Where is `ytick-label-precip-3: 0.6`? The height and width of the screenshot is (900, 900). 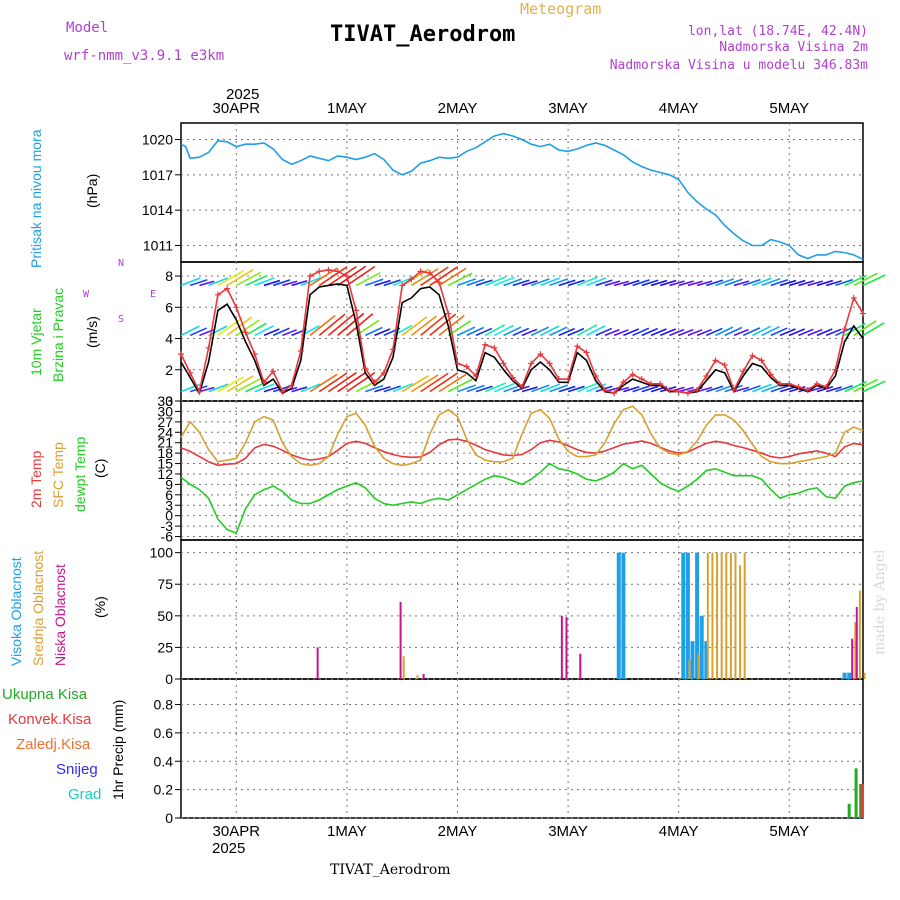 ytick-label-precip-3: 0.6 is located at coordinates (164, 733).